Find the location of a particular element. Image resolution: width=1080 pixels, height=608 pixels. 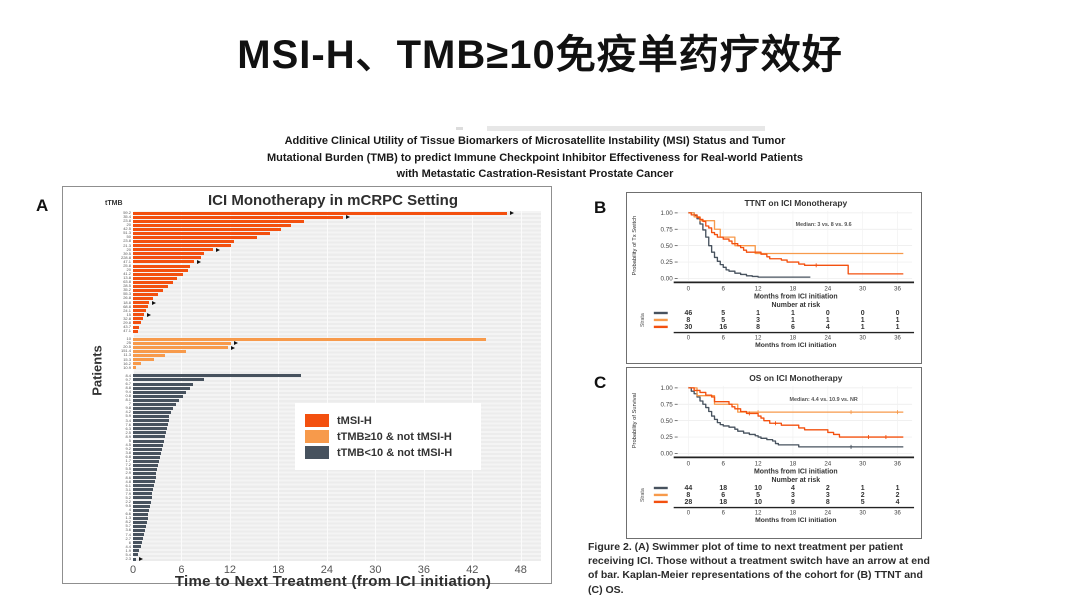

risk-table-header: Number at risk is located at coordinates (796, 480).